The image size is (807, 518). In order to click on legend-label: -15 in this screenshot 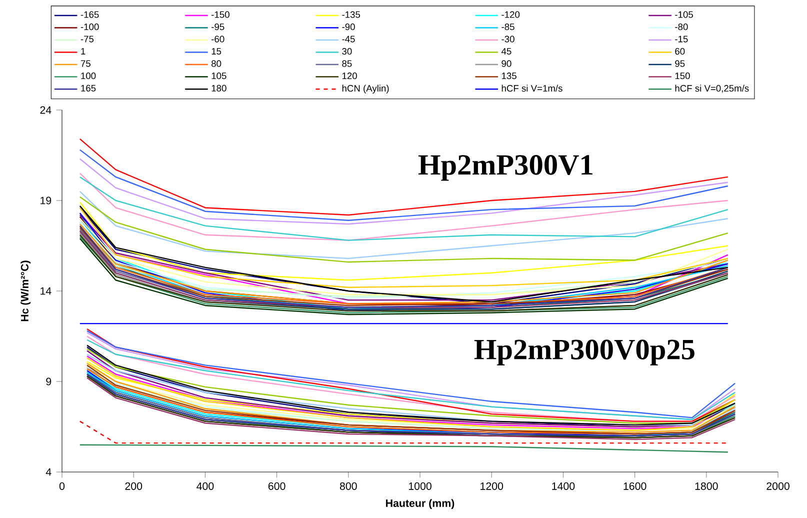, I will do `click(681, 39)`.